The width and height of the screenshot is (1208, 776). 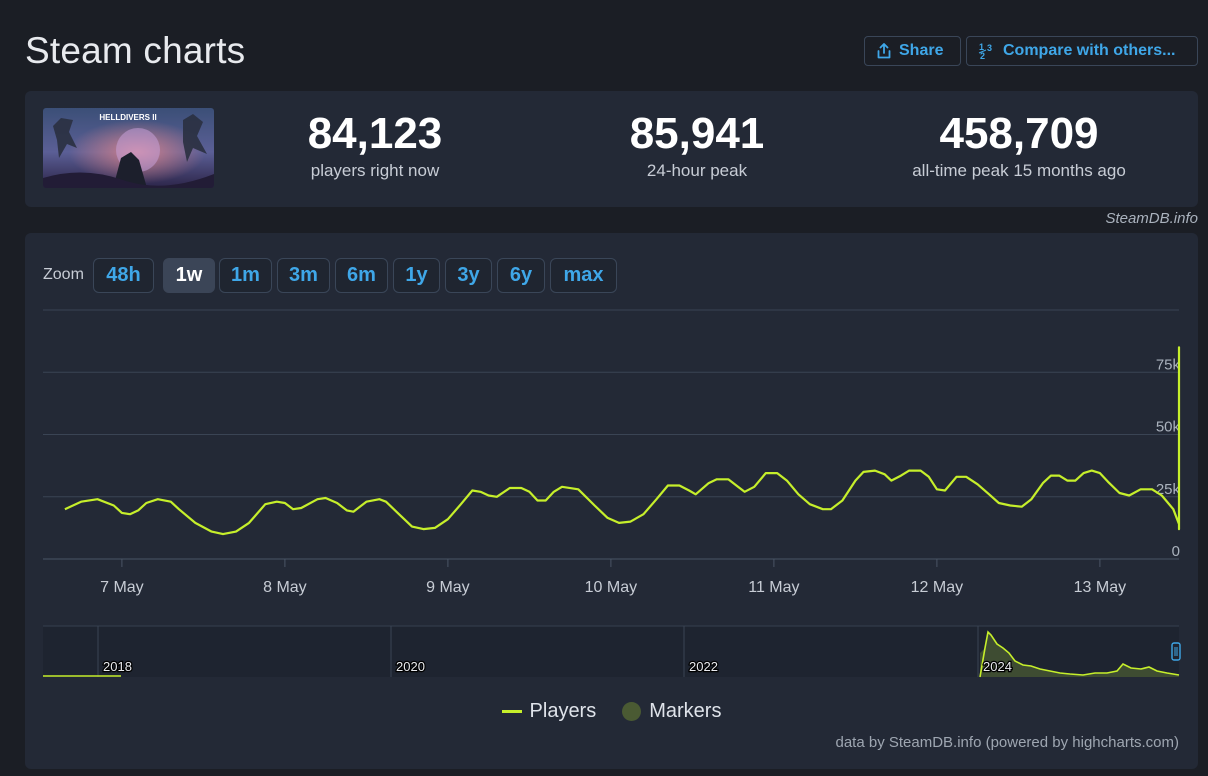 I want to click on share-icon, so click(x=884, y=51).